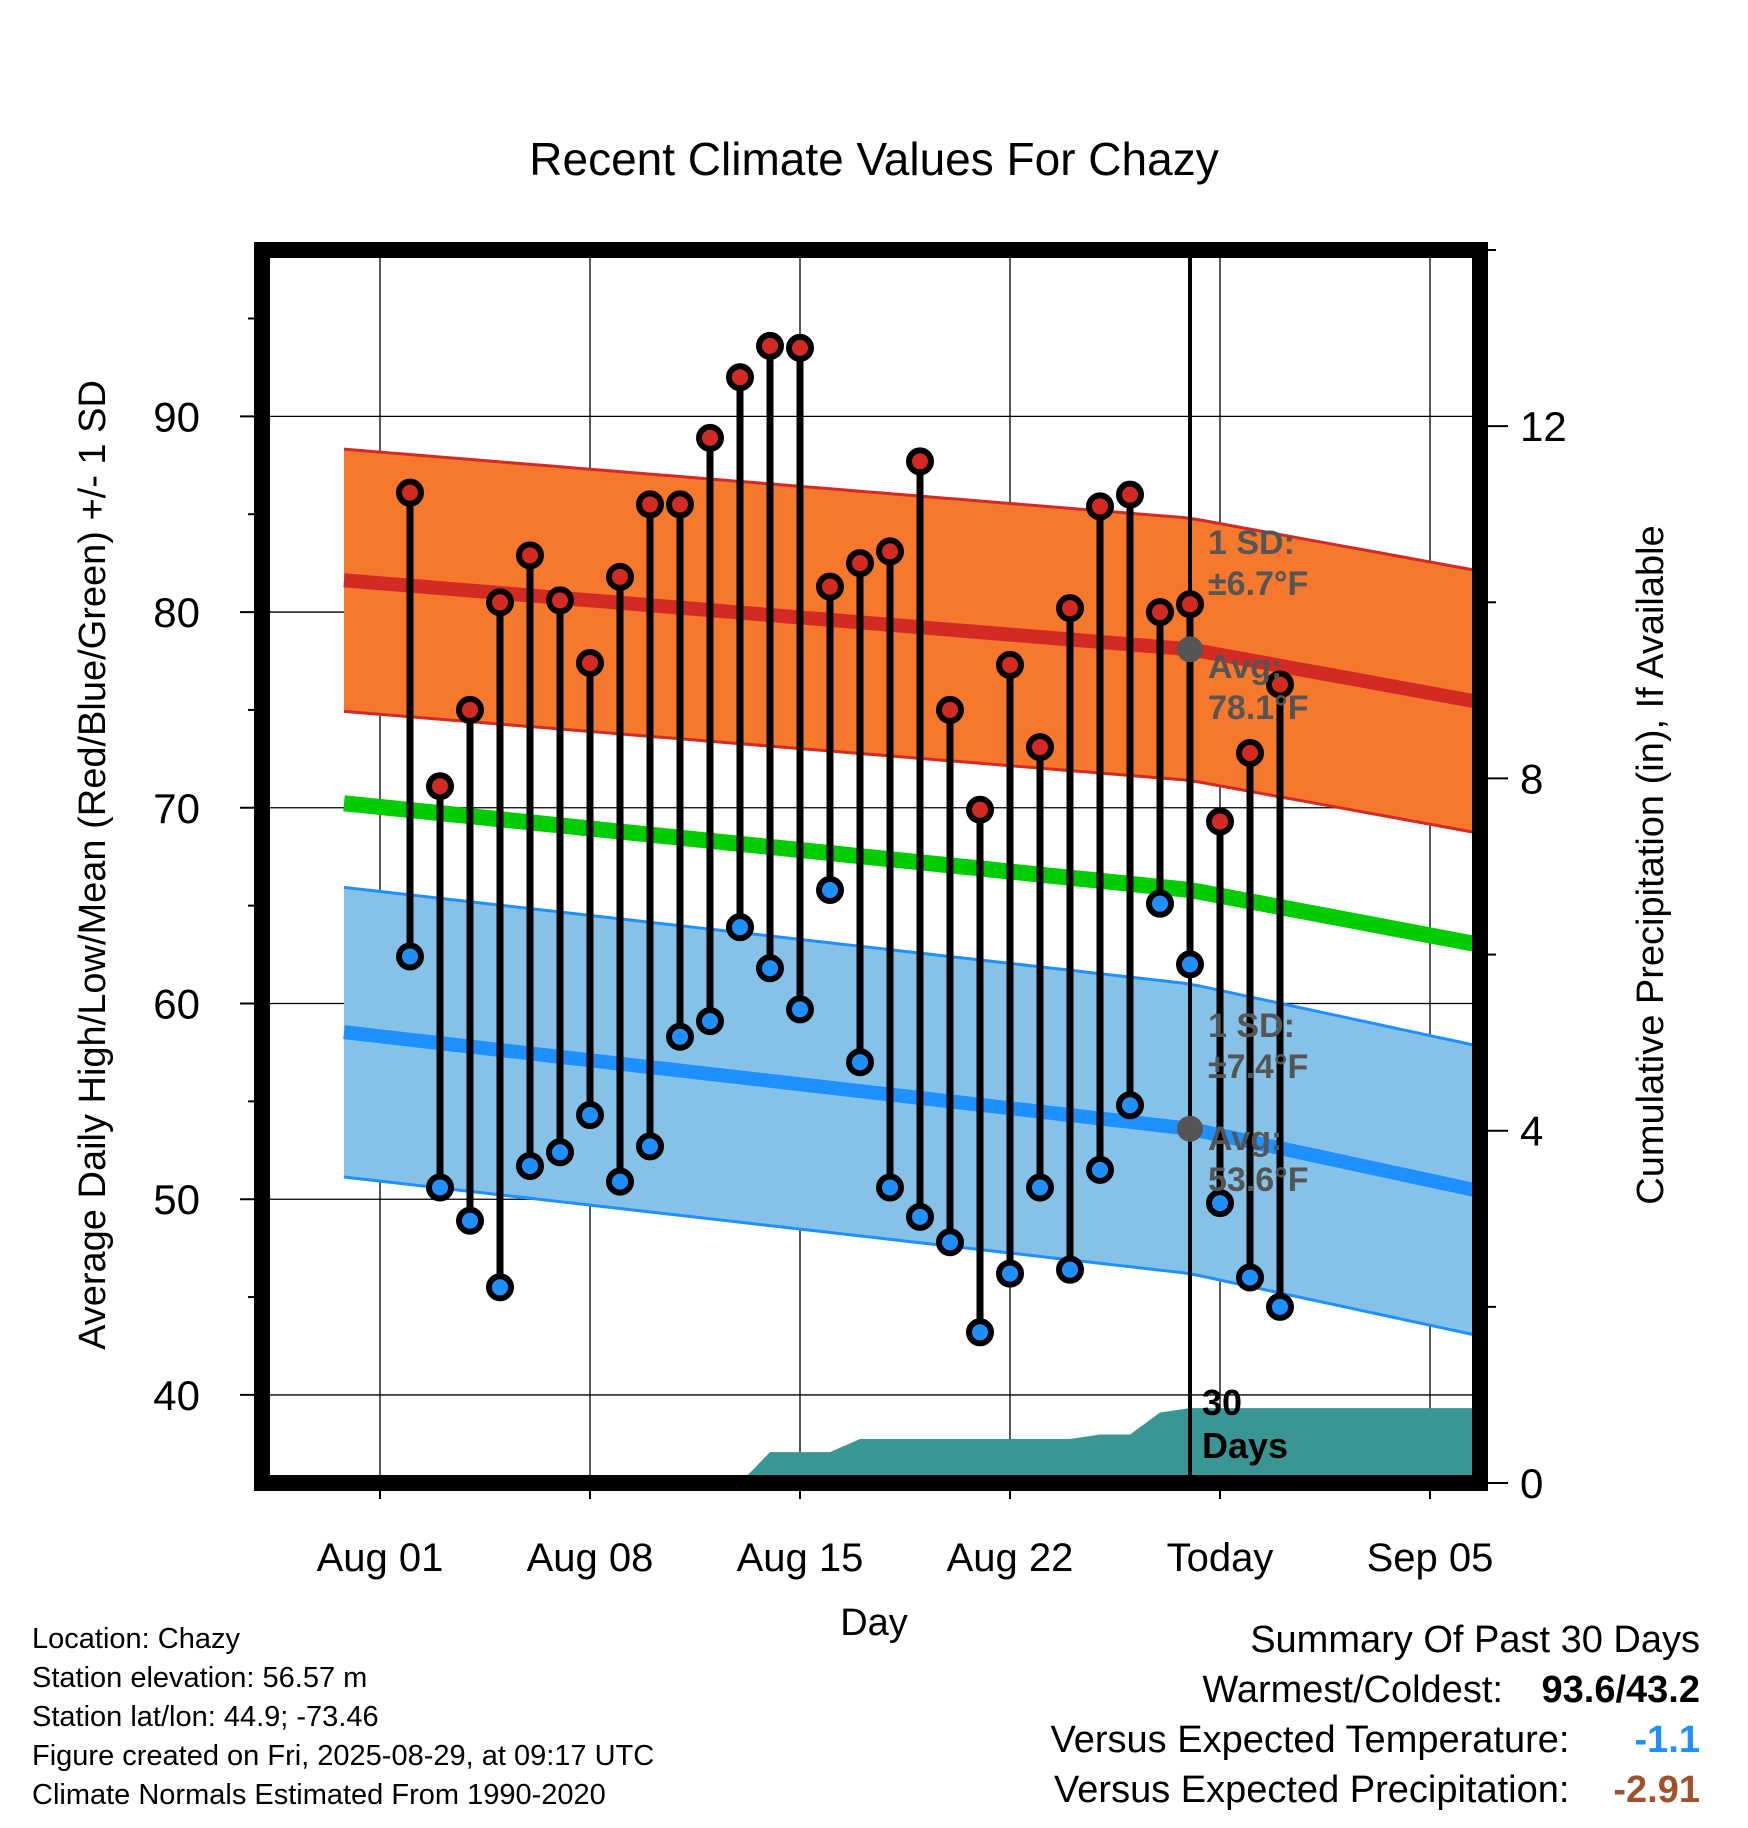 This screenshot has height=1828, width=1748. I want to click on low-avg-annotation-line: Avg:, so click(1245, 1139).